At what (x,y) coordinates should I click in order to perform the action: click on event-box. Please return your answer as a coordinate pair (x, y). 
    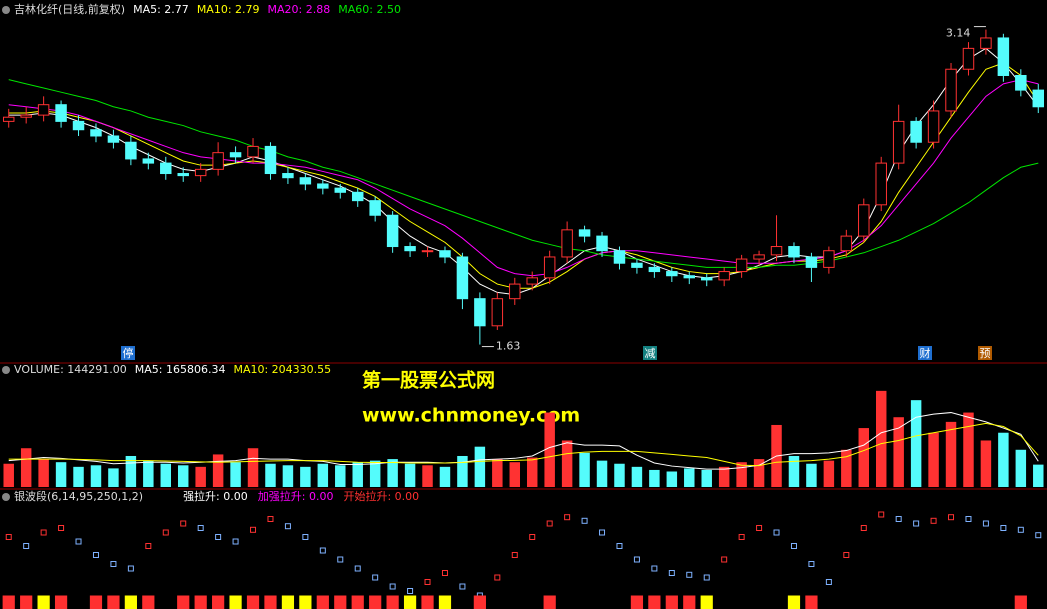
    Looking at the image, I should click on (985, 353).